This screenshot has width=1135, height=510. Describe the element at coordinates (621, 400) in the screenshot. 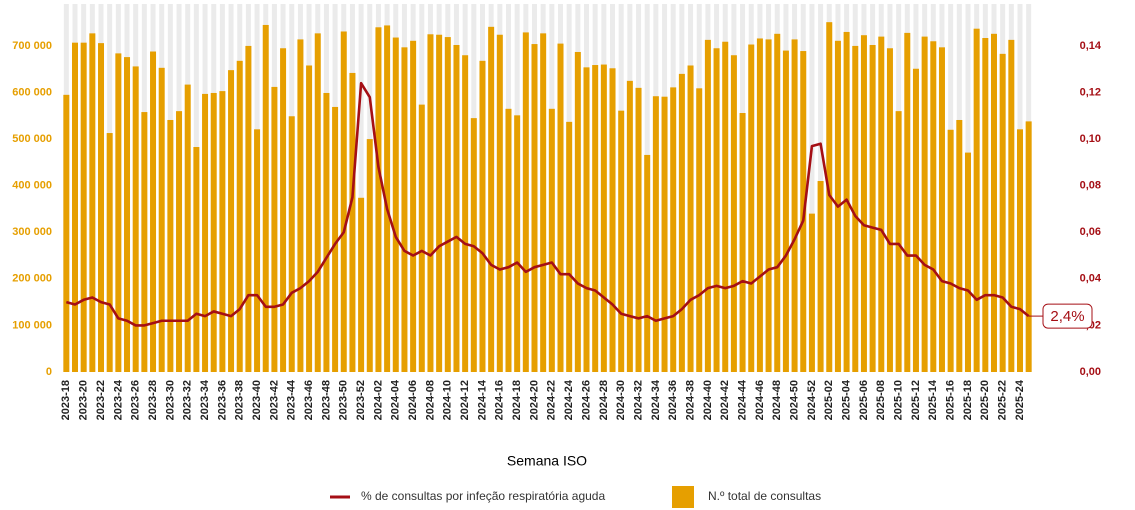

I see `x-tick-label: 2024-30` at that location.